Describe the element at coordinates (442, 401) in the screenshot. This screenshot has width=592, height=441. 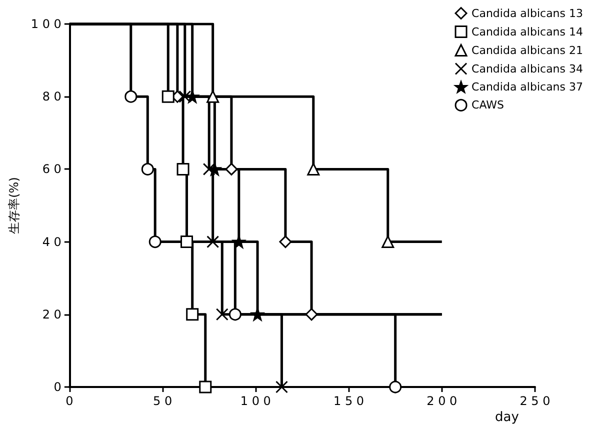
I see `x-tick-label: 2 0 0` at that location.